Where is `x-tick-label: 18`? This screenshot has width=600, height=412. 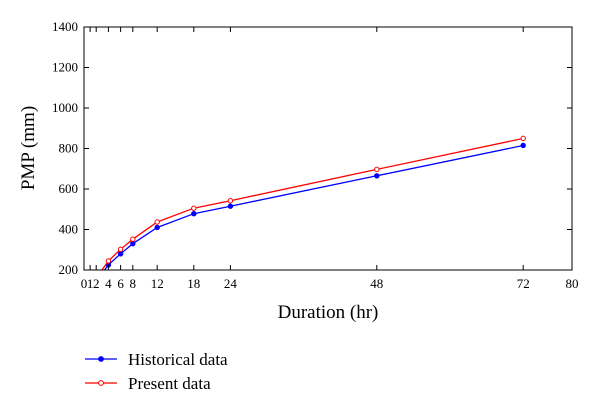 x-tick-label: 18 is located at coordinates (193, 283).